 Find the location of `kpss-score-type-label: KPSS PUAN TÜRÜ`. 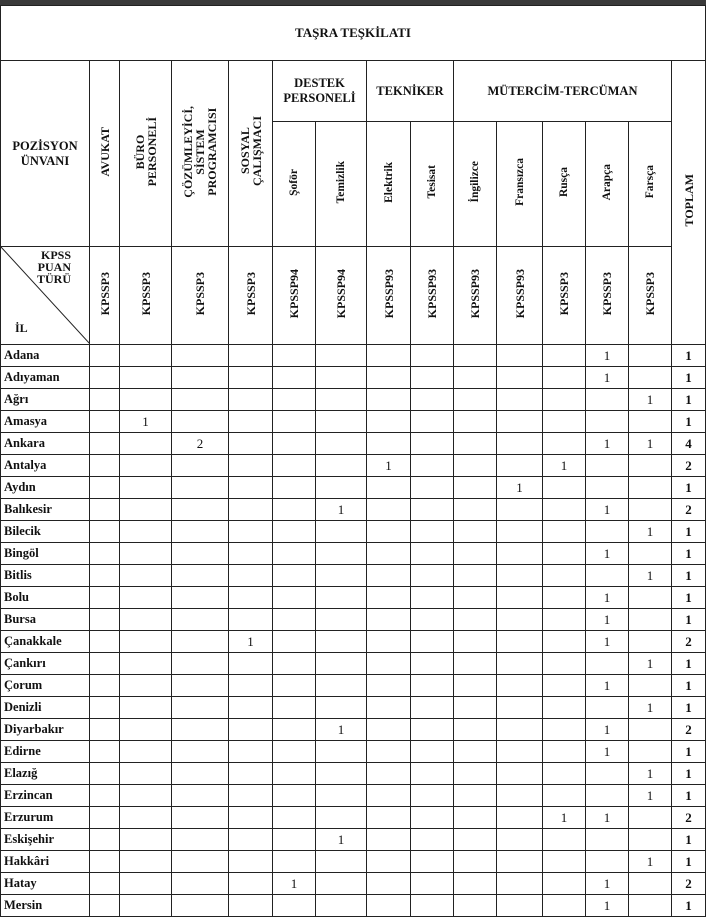

kpss-score-type-label: KPSS PUAN TÜRÜ is located at coordinates (53, 267).